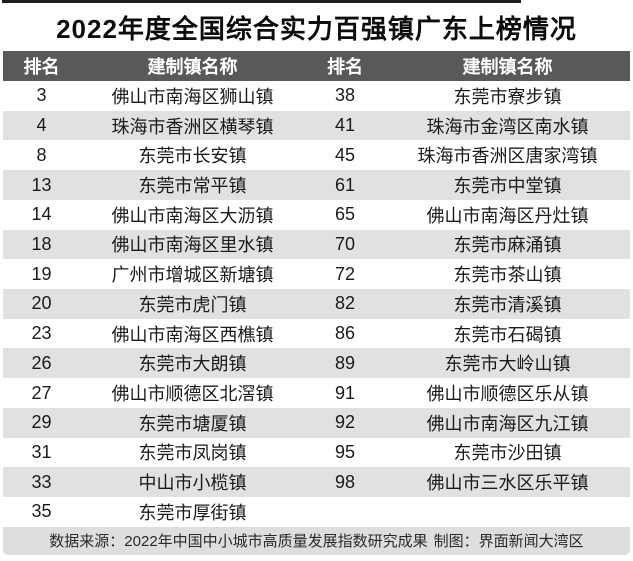 The height and width of the screenshot is (561, 633). I want to click on town-cell: 广州市增城区新塘镇, so click(192, 275).